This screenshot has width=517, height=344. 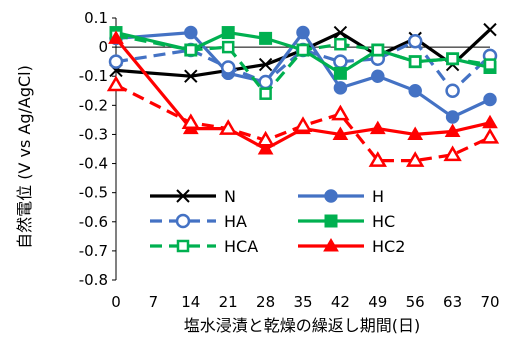 I want to click on y-tick-label: -0.8, so click(x=93, y=280).